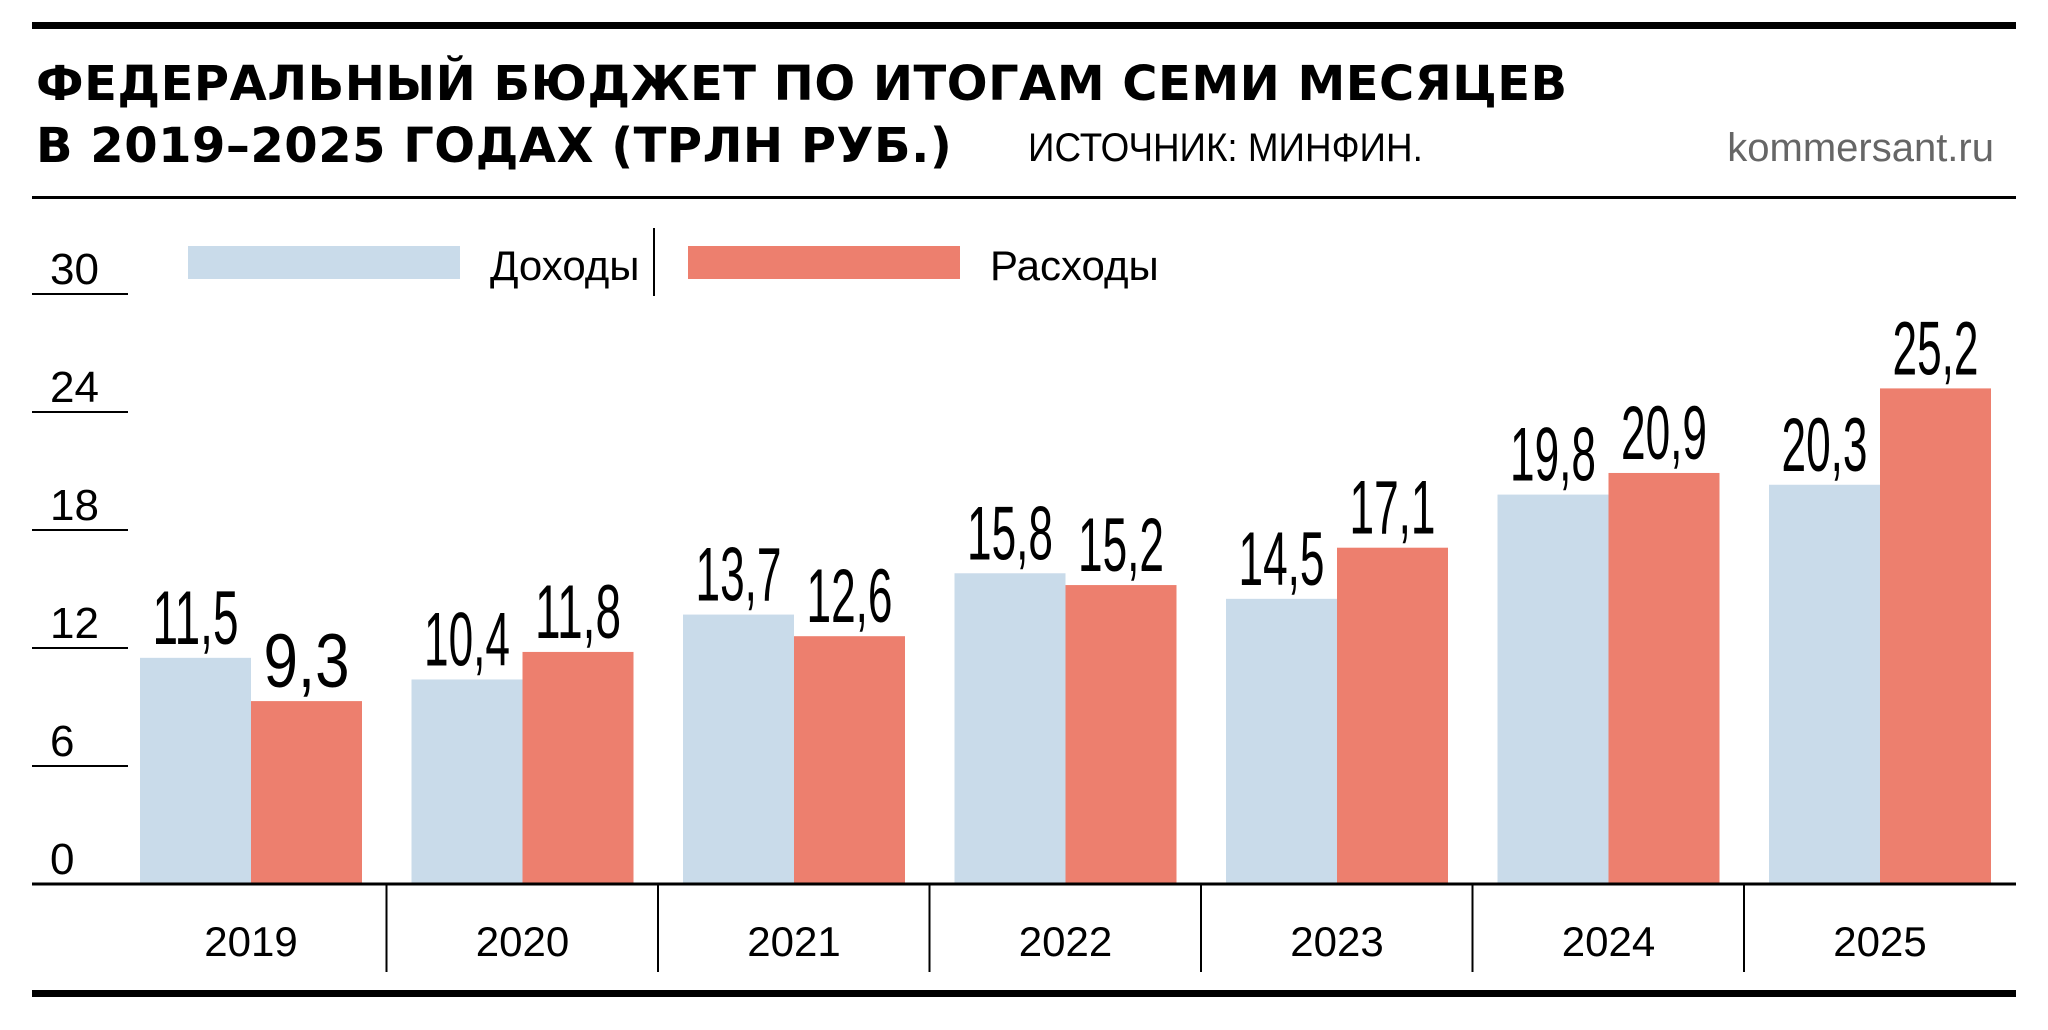 This screenshot has width=2048, height=1030. Describe the element at coordinates (467, 781) in the screenshot. I see `bar-income-2020` at that location.